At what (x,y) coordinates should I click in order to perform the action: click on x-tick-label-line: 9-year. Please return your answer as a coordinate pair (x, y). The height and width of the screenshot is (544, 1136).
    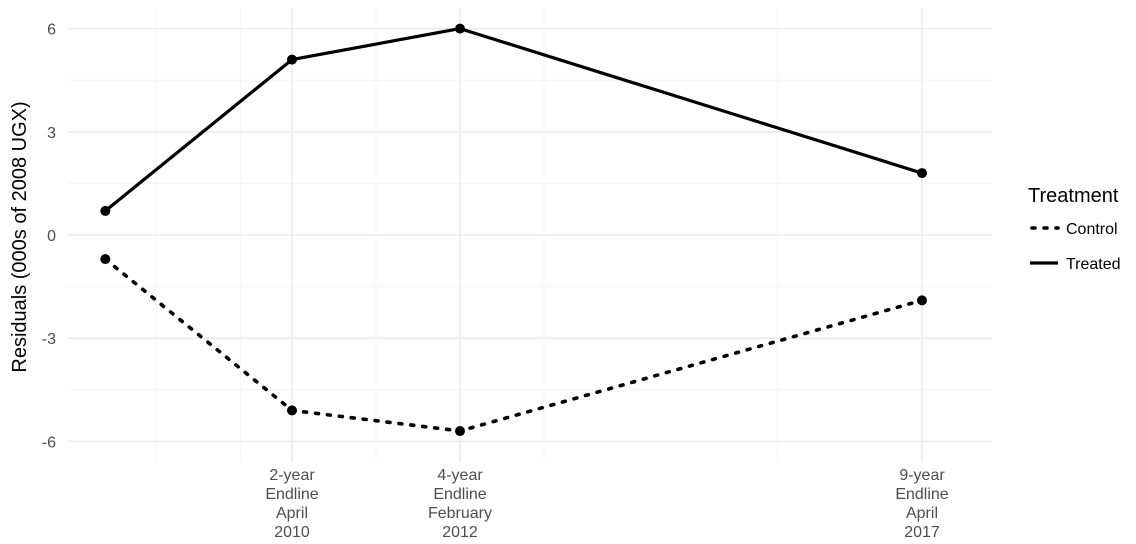
    Looking at the image, I should click on (922, 475).